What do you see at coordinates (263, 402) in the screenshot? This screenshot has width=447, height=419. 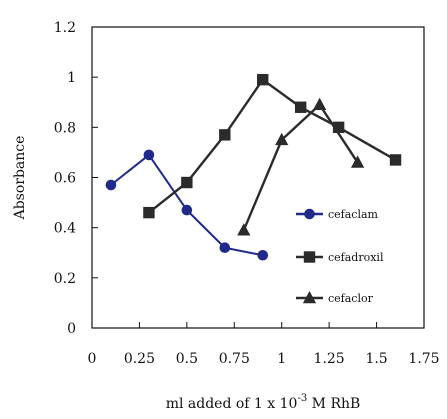 I see `x-axis-title: ml added of 1 x 10-3 M RhB` at bounding box center [263, 402].